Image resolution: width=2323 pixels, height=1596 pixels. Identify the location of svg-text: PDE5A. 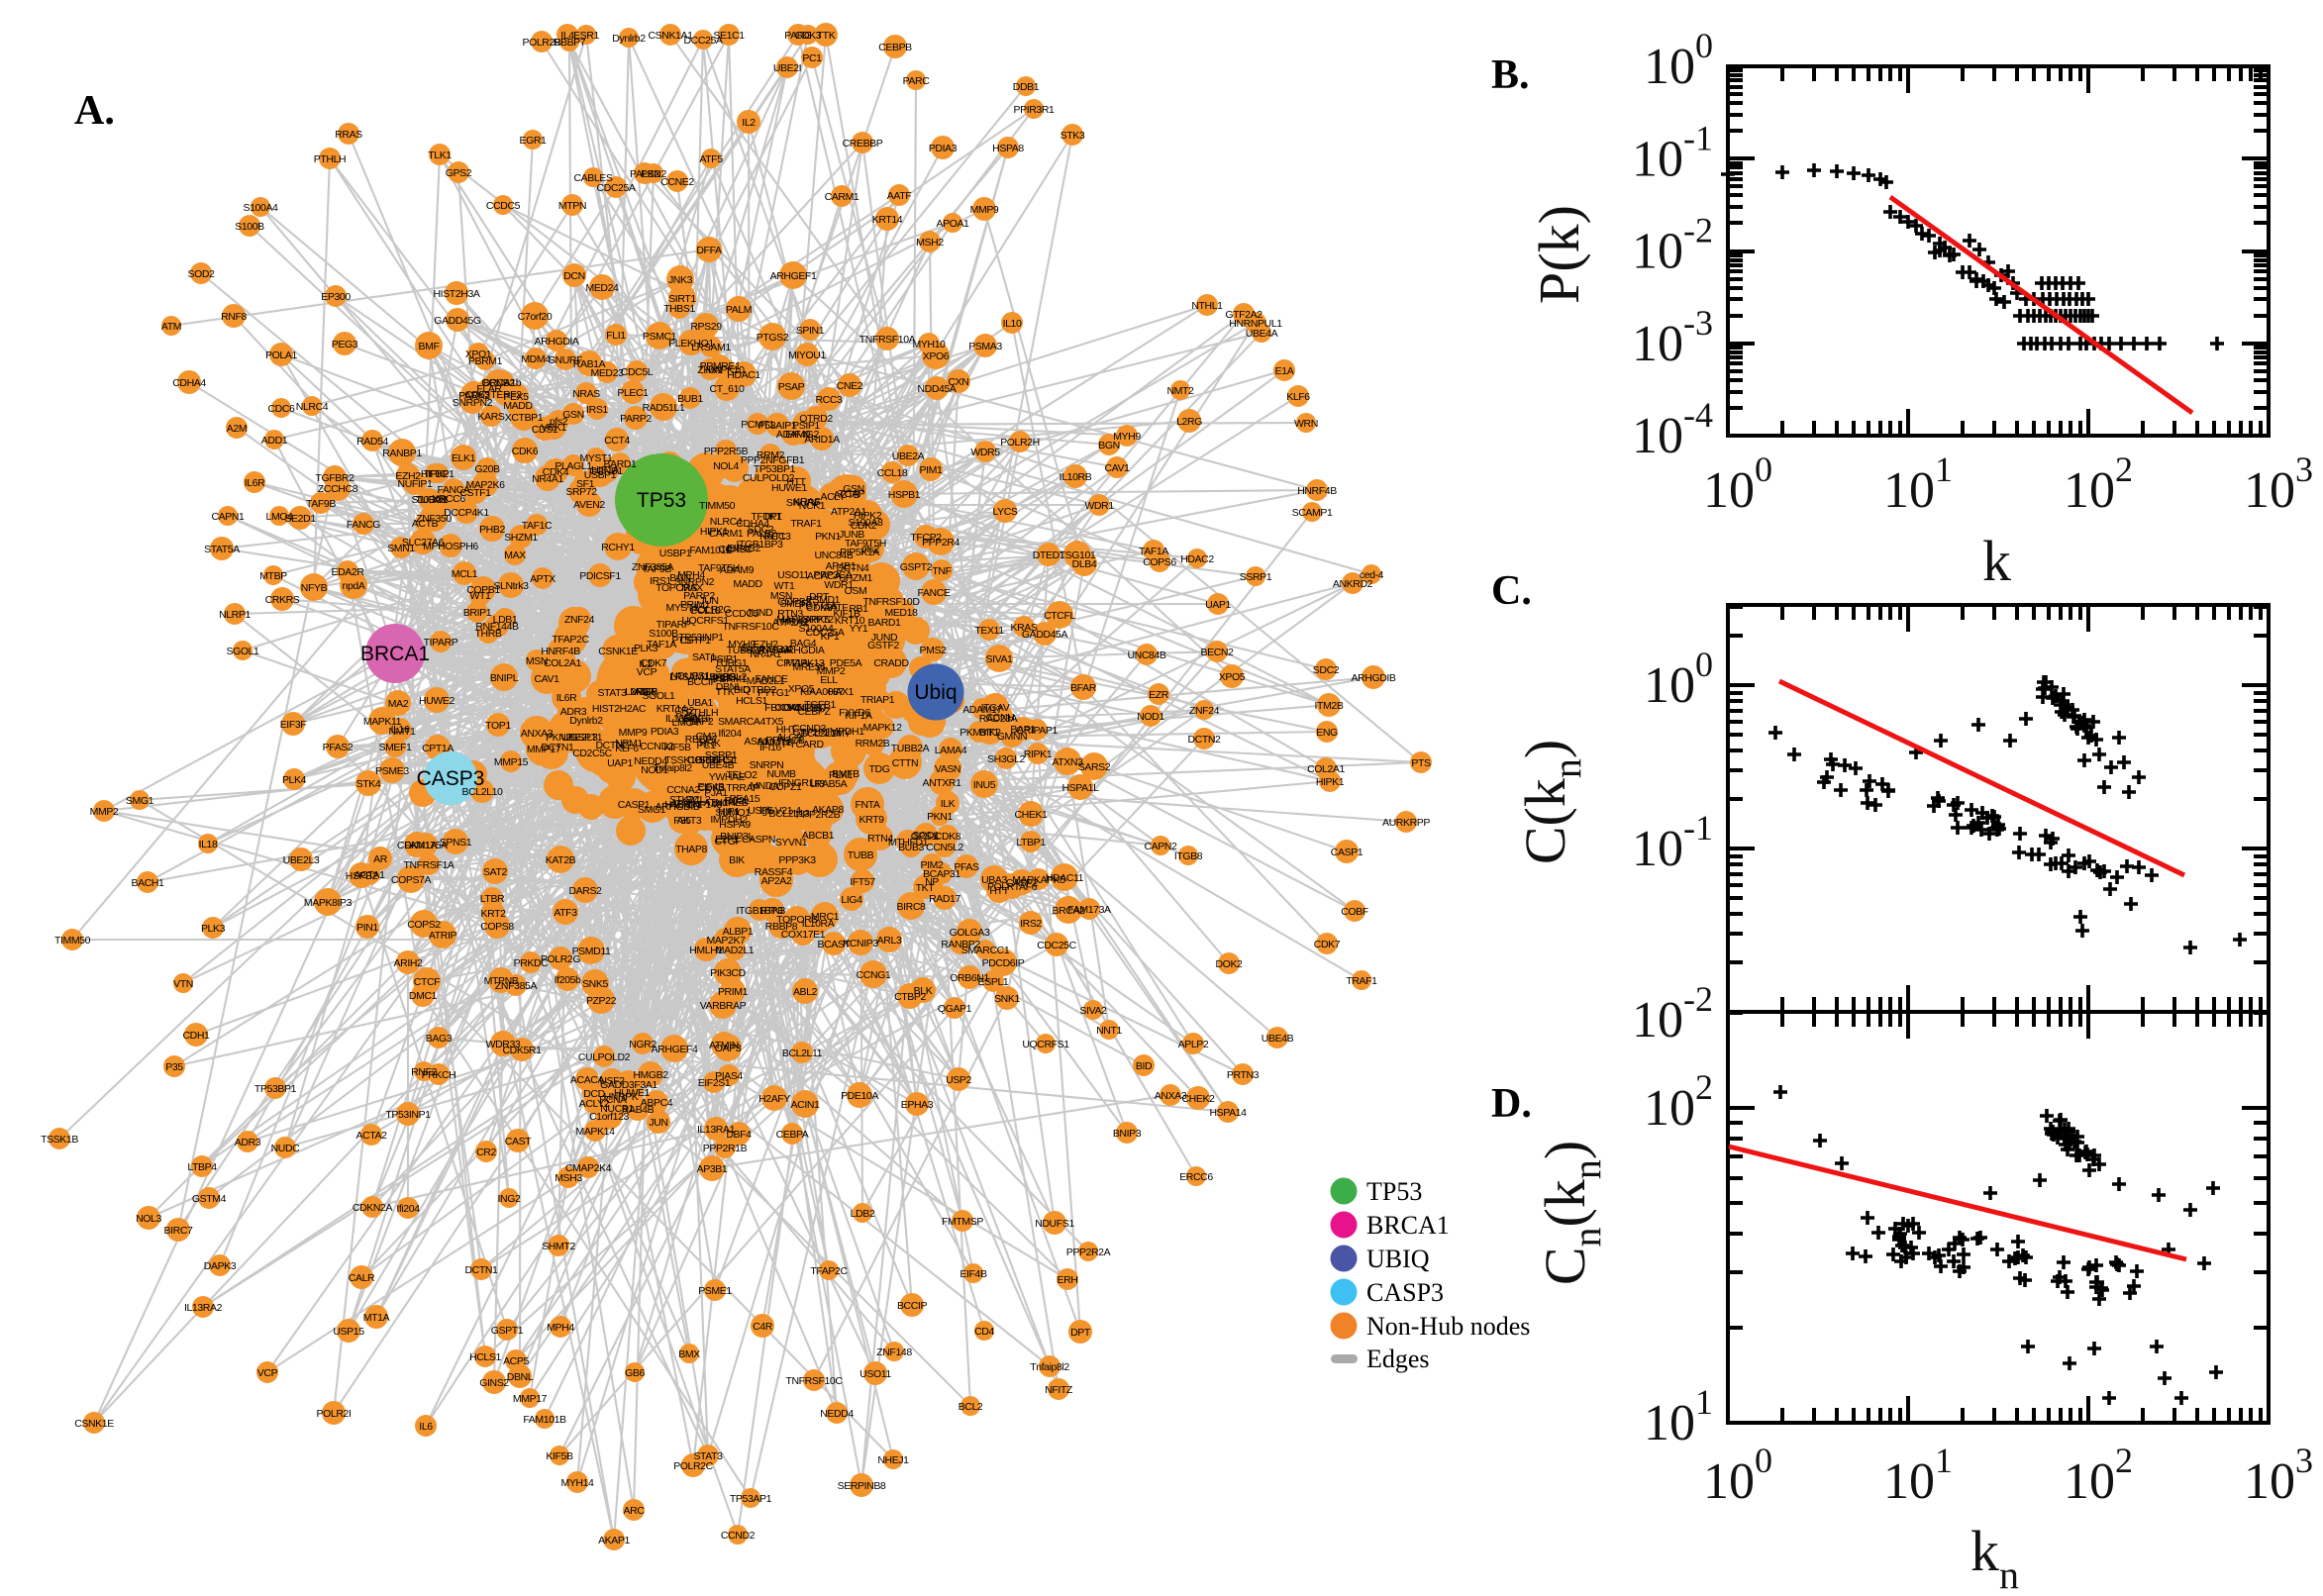
(846, 663).